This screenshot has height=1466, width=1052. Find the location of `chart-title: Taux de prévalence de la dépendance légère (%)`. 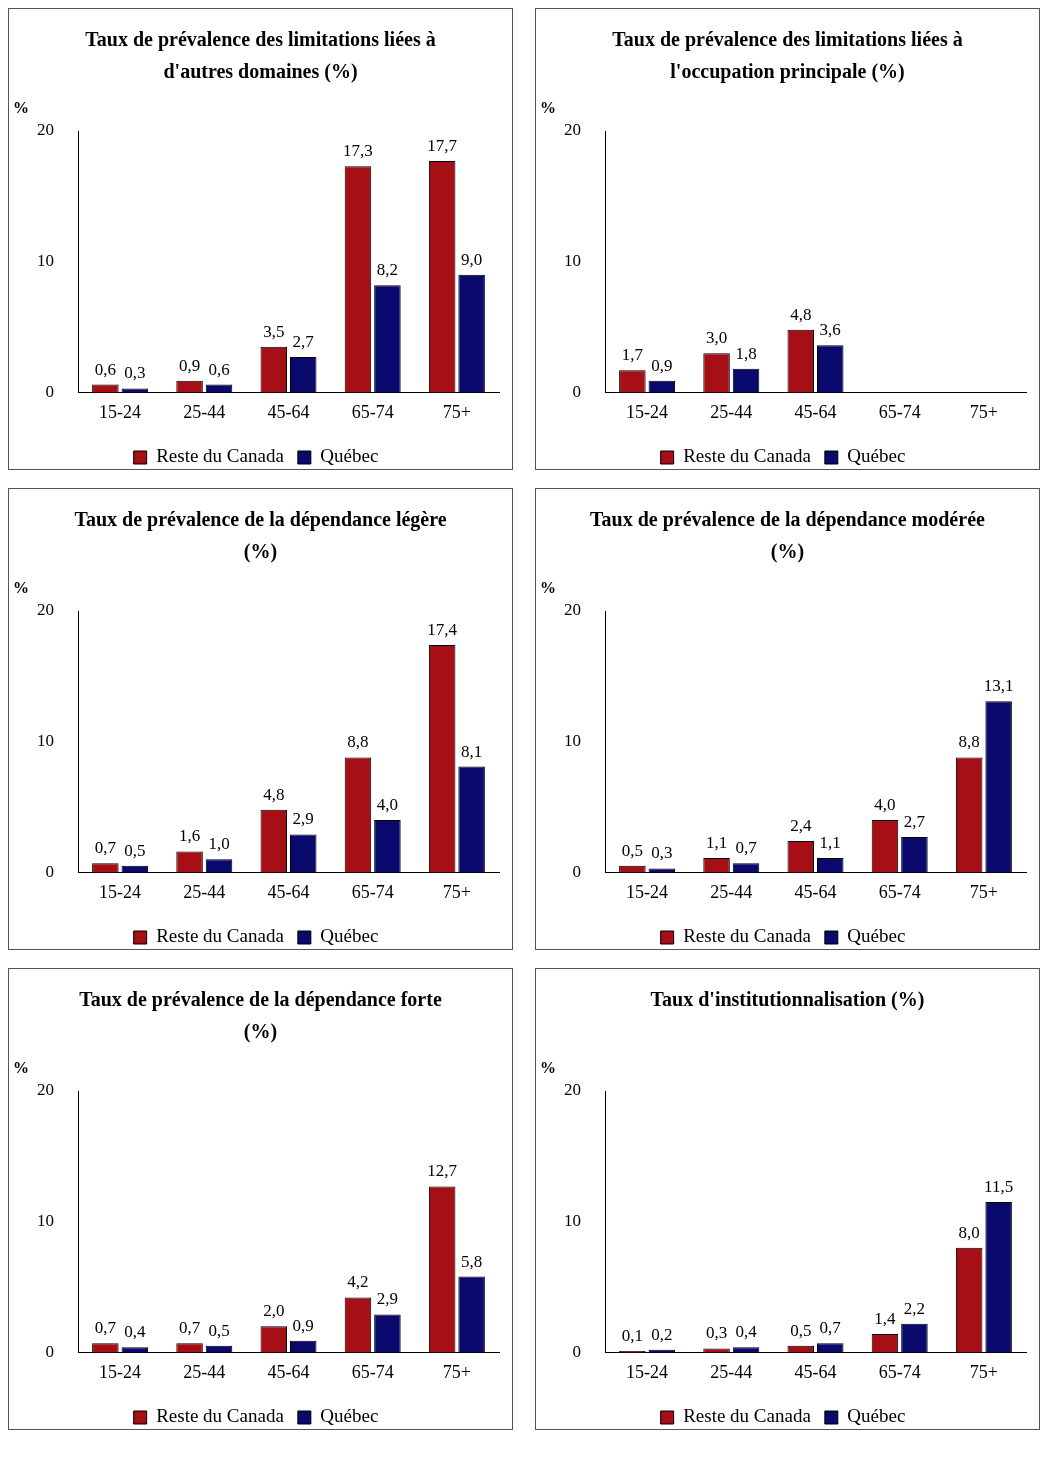

chart-title: Taux de prévalence de la dépendance légère (%) is located at coordinates (260, 536).